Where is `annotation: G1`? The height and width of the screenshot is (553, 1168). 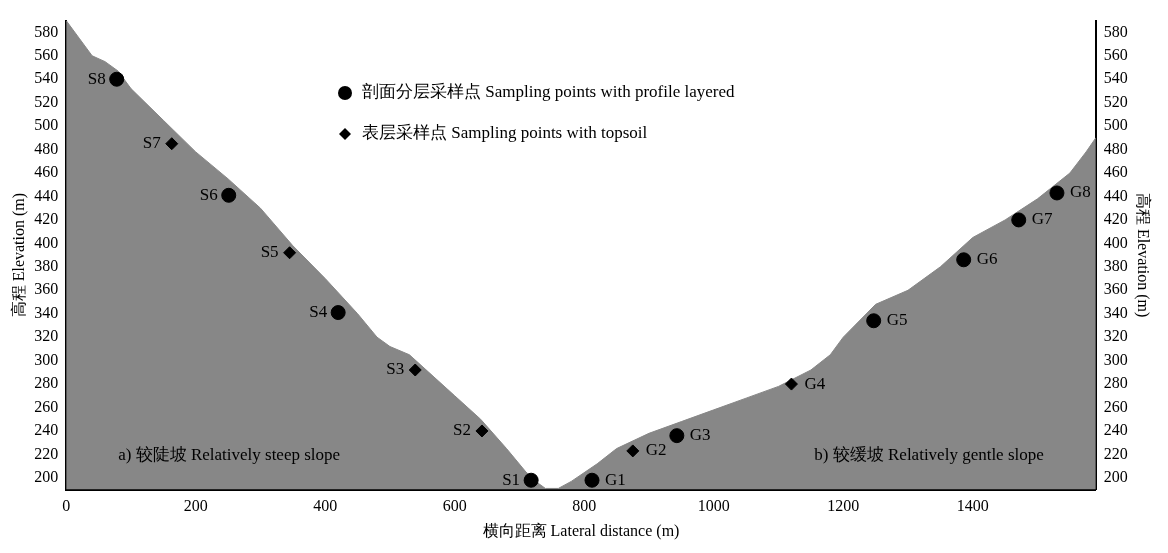
annotation: G1 is located at coordinates (615, 479).